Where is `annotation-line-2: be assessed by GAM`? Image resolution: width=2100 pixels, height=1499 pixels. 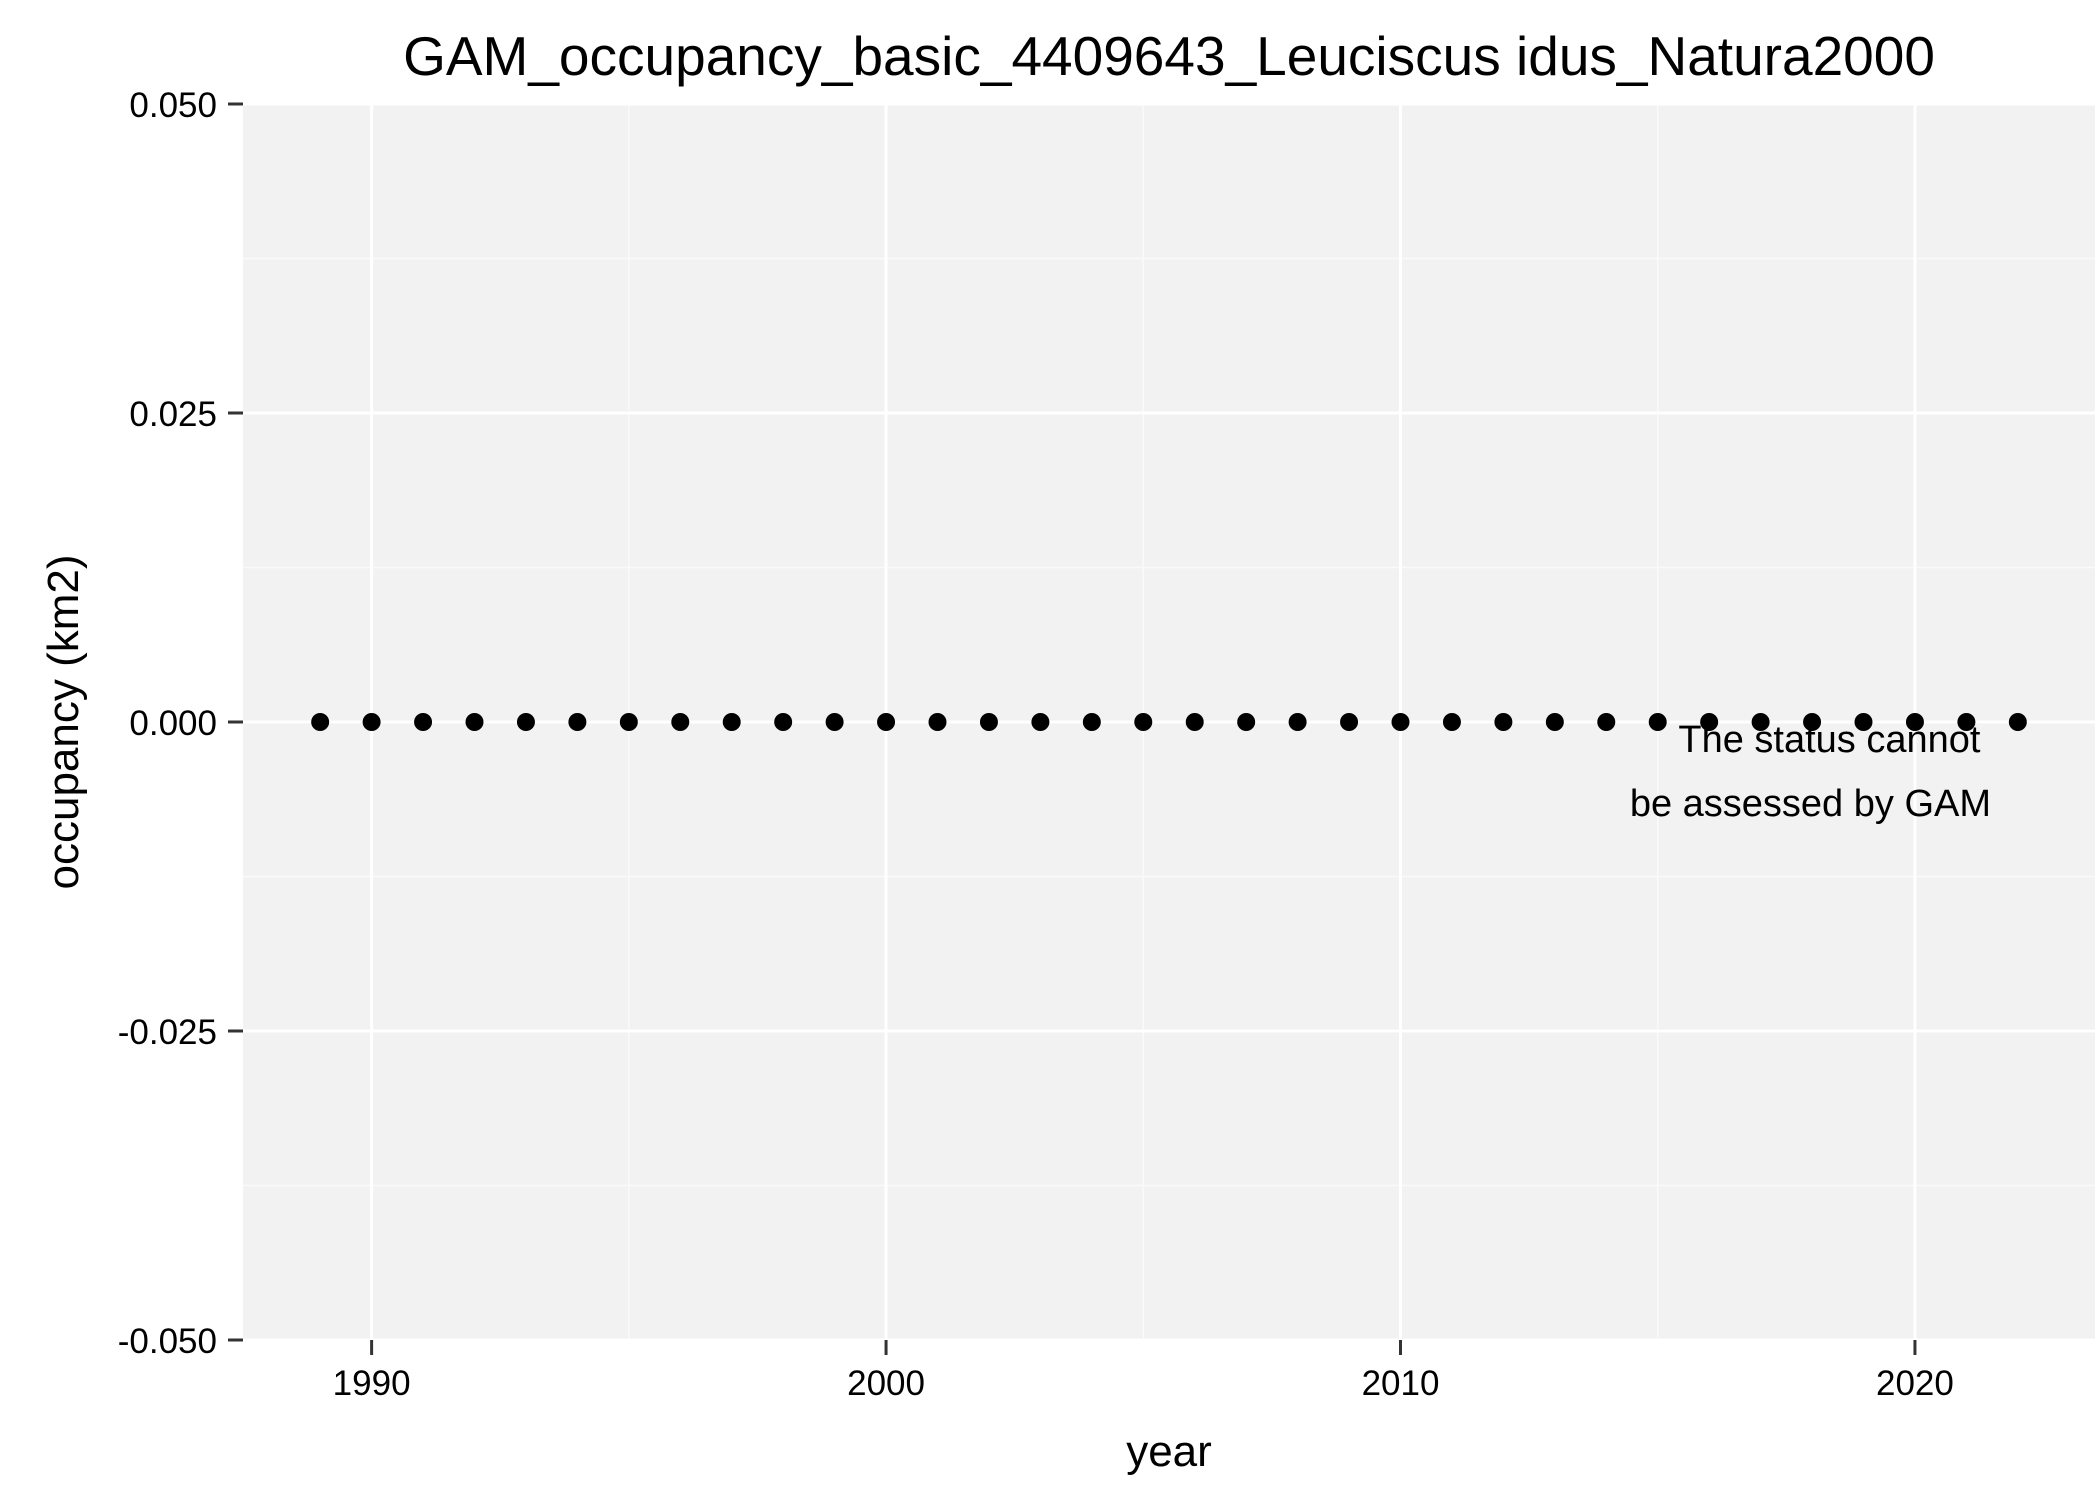
annotation-line-2: be assessed by GAM is located at coordinates (1810, 804).